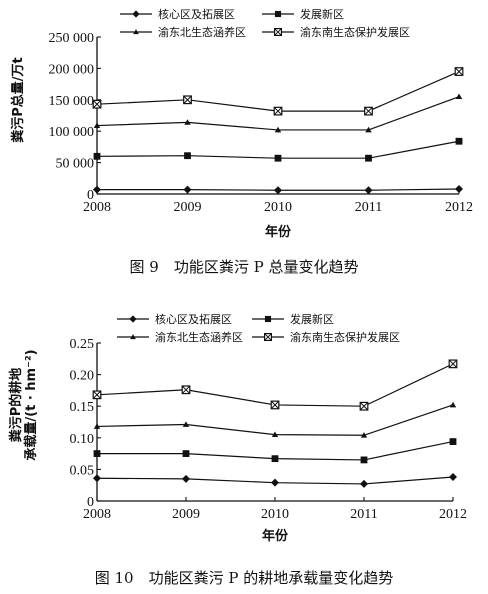 Image resolution: width=488 pixels, height=594 pixels. I want to click on y-axis-title-line: 粪污P的耕地, so click(16, 405).